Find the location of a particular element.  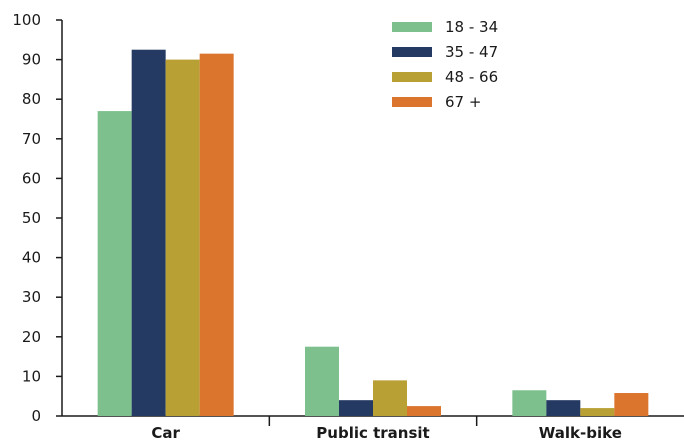

x-tick-label: Public transit is located at coordinates (372, 432).